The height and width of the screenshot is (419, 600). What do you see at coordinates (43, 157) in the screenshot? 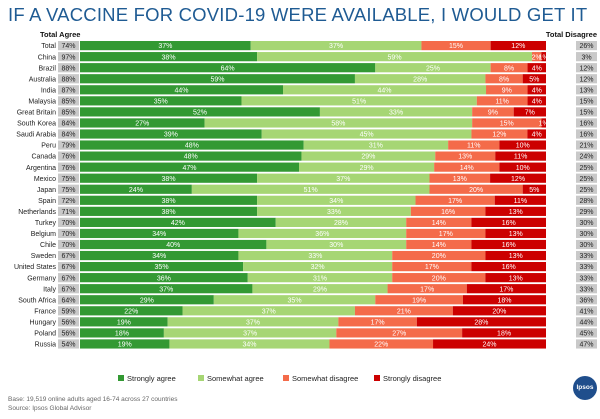
I see `country-label: Canada` at bounding box center [43, 157].